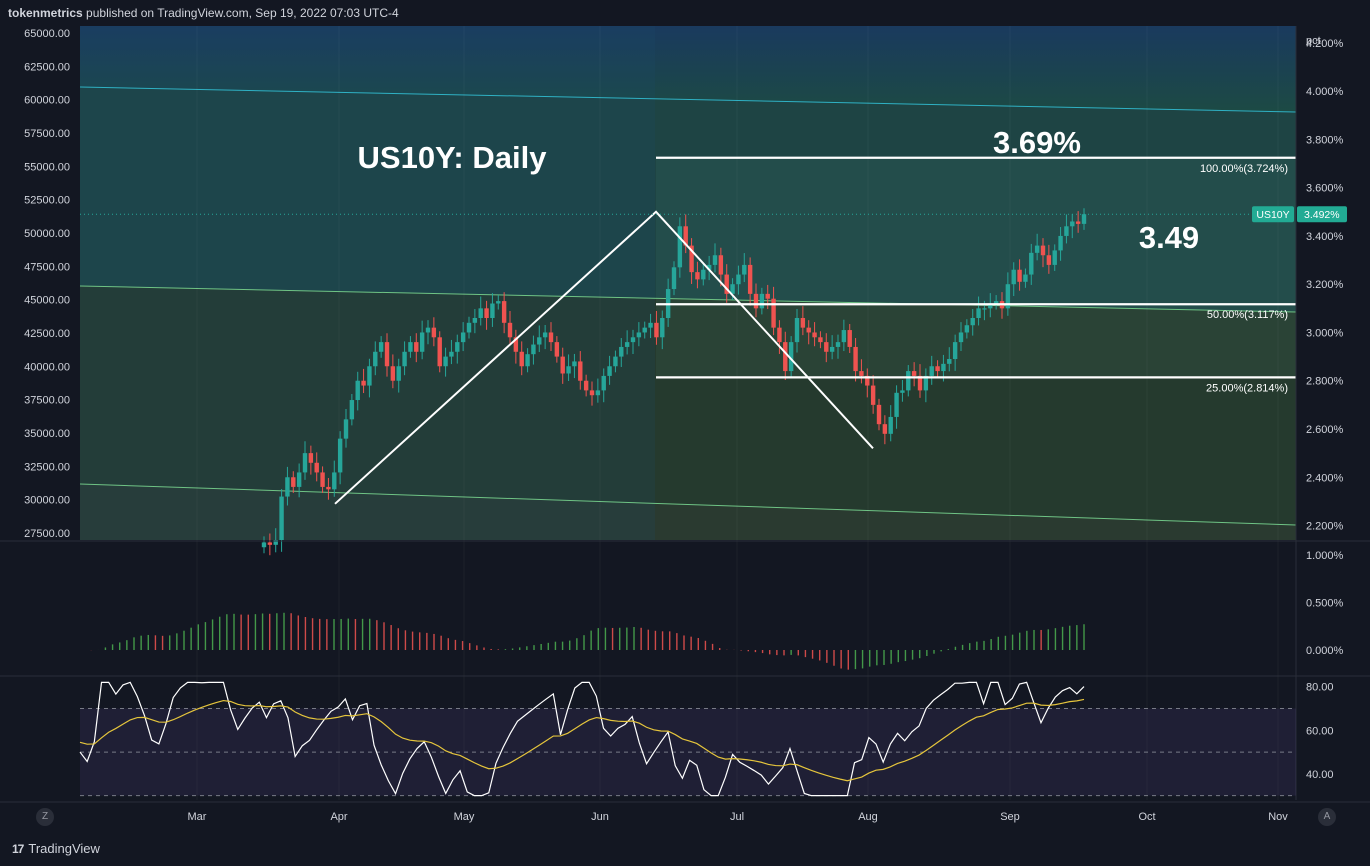 Image resolution: width=1370 pixels, height=866 pixels. I want to click on right-axis-unit: pct, so click(1313, 41).